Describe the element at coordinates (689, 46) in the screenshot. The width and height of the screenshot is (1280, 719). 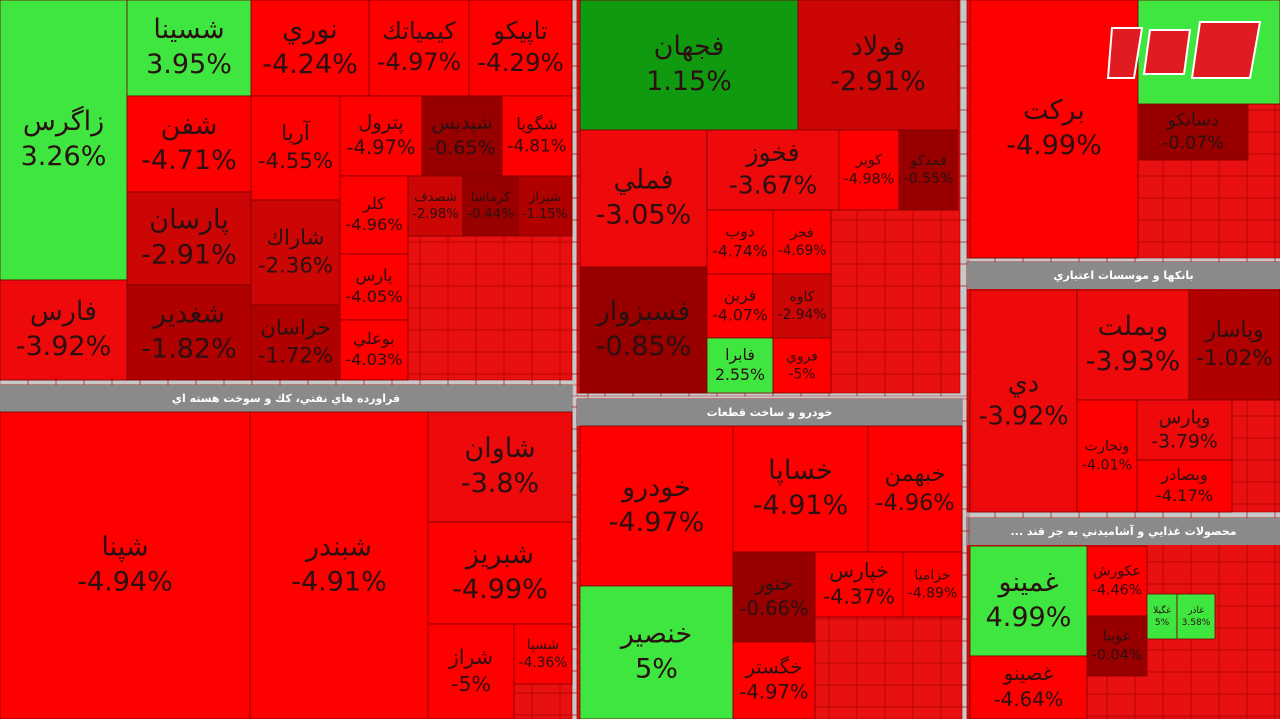
I see `tile-name: فجهان` at that location.